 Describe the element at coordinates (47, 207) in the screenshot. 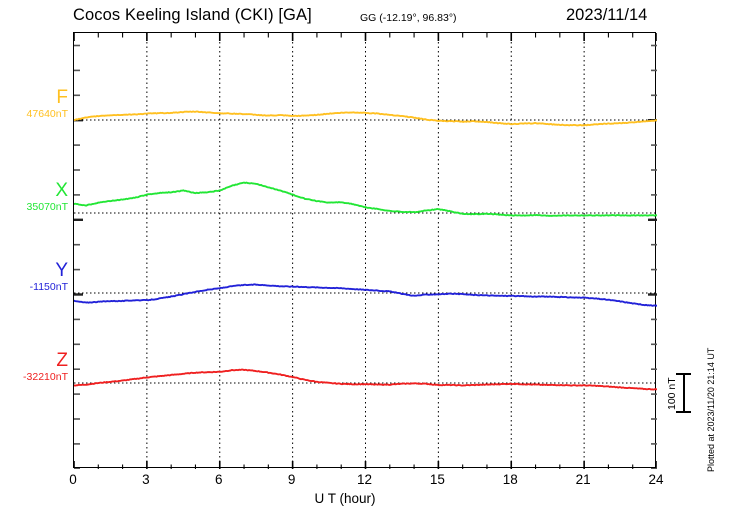

I see `component-baseline-x: 35070nT` at that location.